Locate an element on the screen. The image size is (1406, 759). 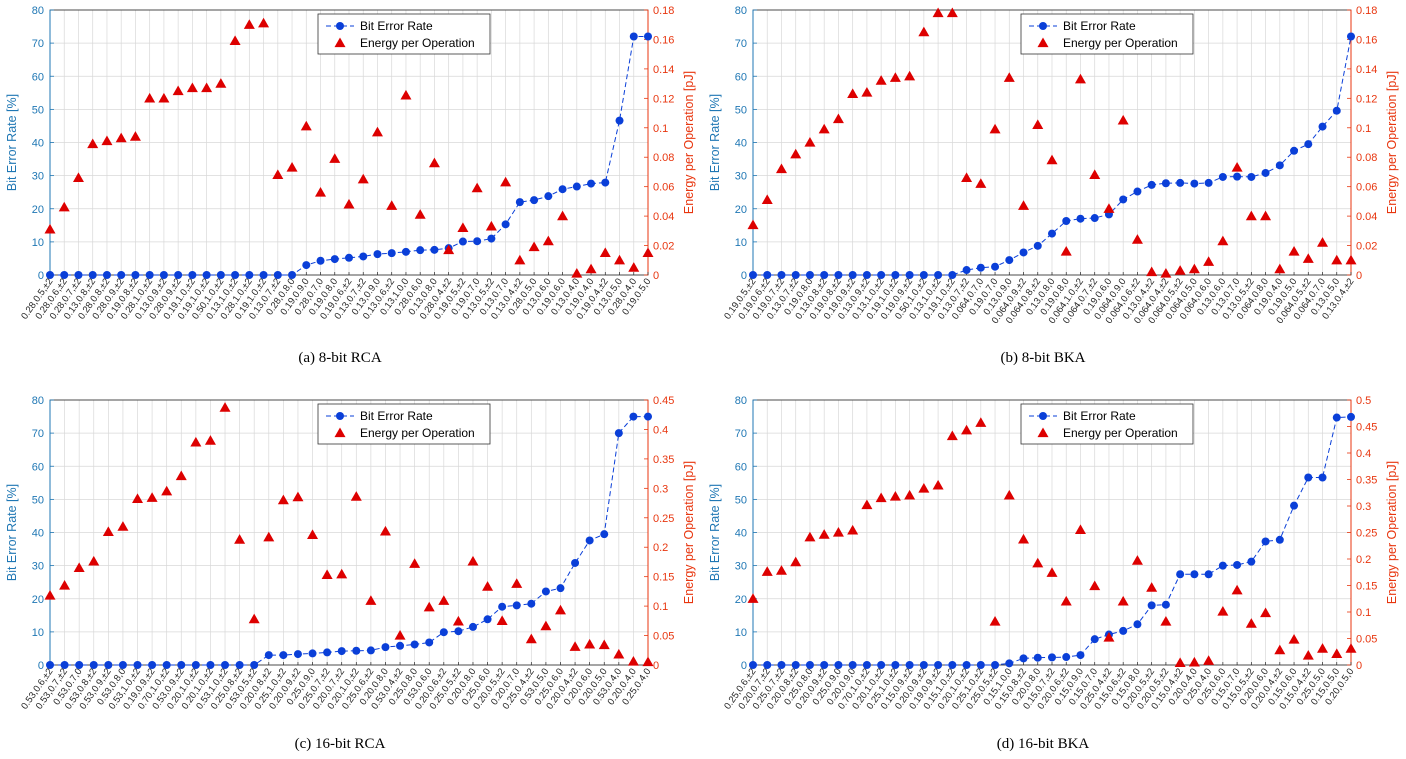
left-tick-label: 0 is located at coordinates (744, 666).